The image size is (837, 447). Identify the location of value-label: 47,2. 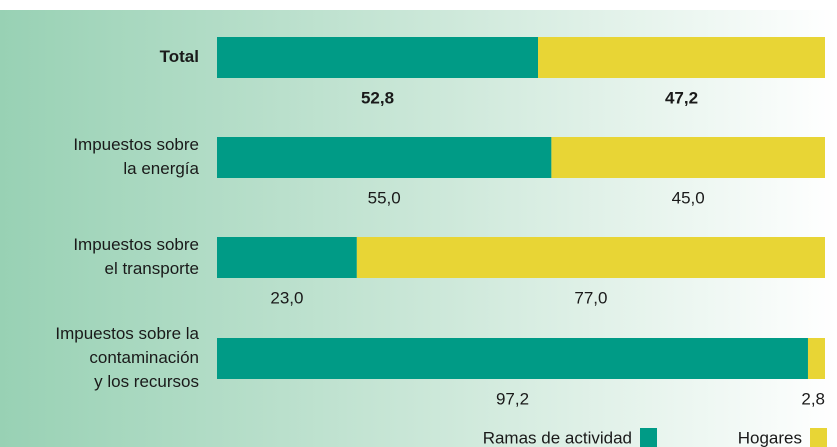
(681, 97).